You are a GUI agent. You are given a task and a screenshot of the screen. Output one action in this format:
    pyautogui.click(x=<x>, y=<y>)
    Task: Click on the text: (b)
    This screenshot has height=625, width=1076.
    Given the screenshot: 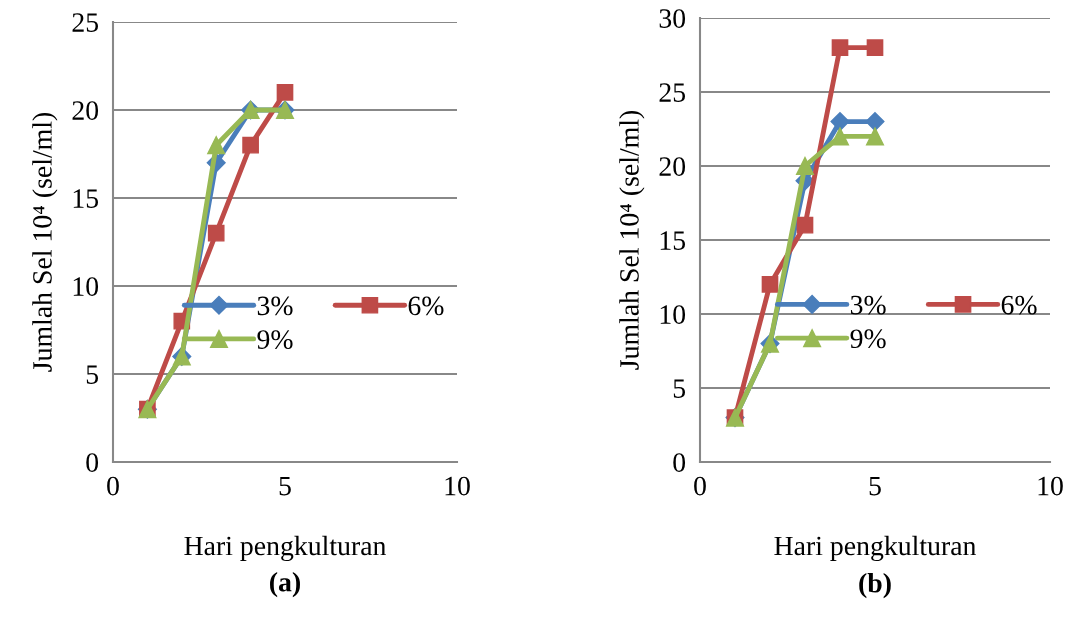 What is the action you would take?
    pyautogui.click(x=875, y=586)
    